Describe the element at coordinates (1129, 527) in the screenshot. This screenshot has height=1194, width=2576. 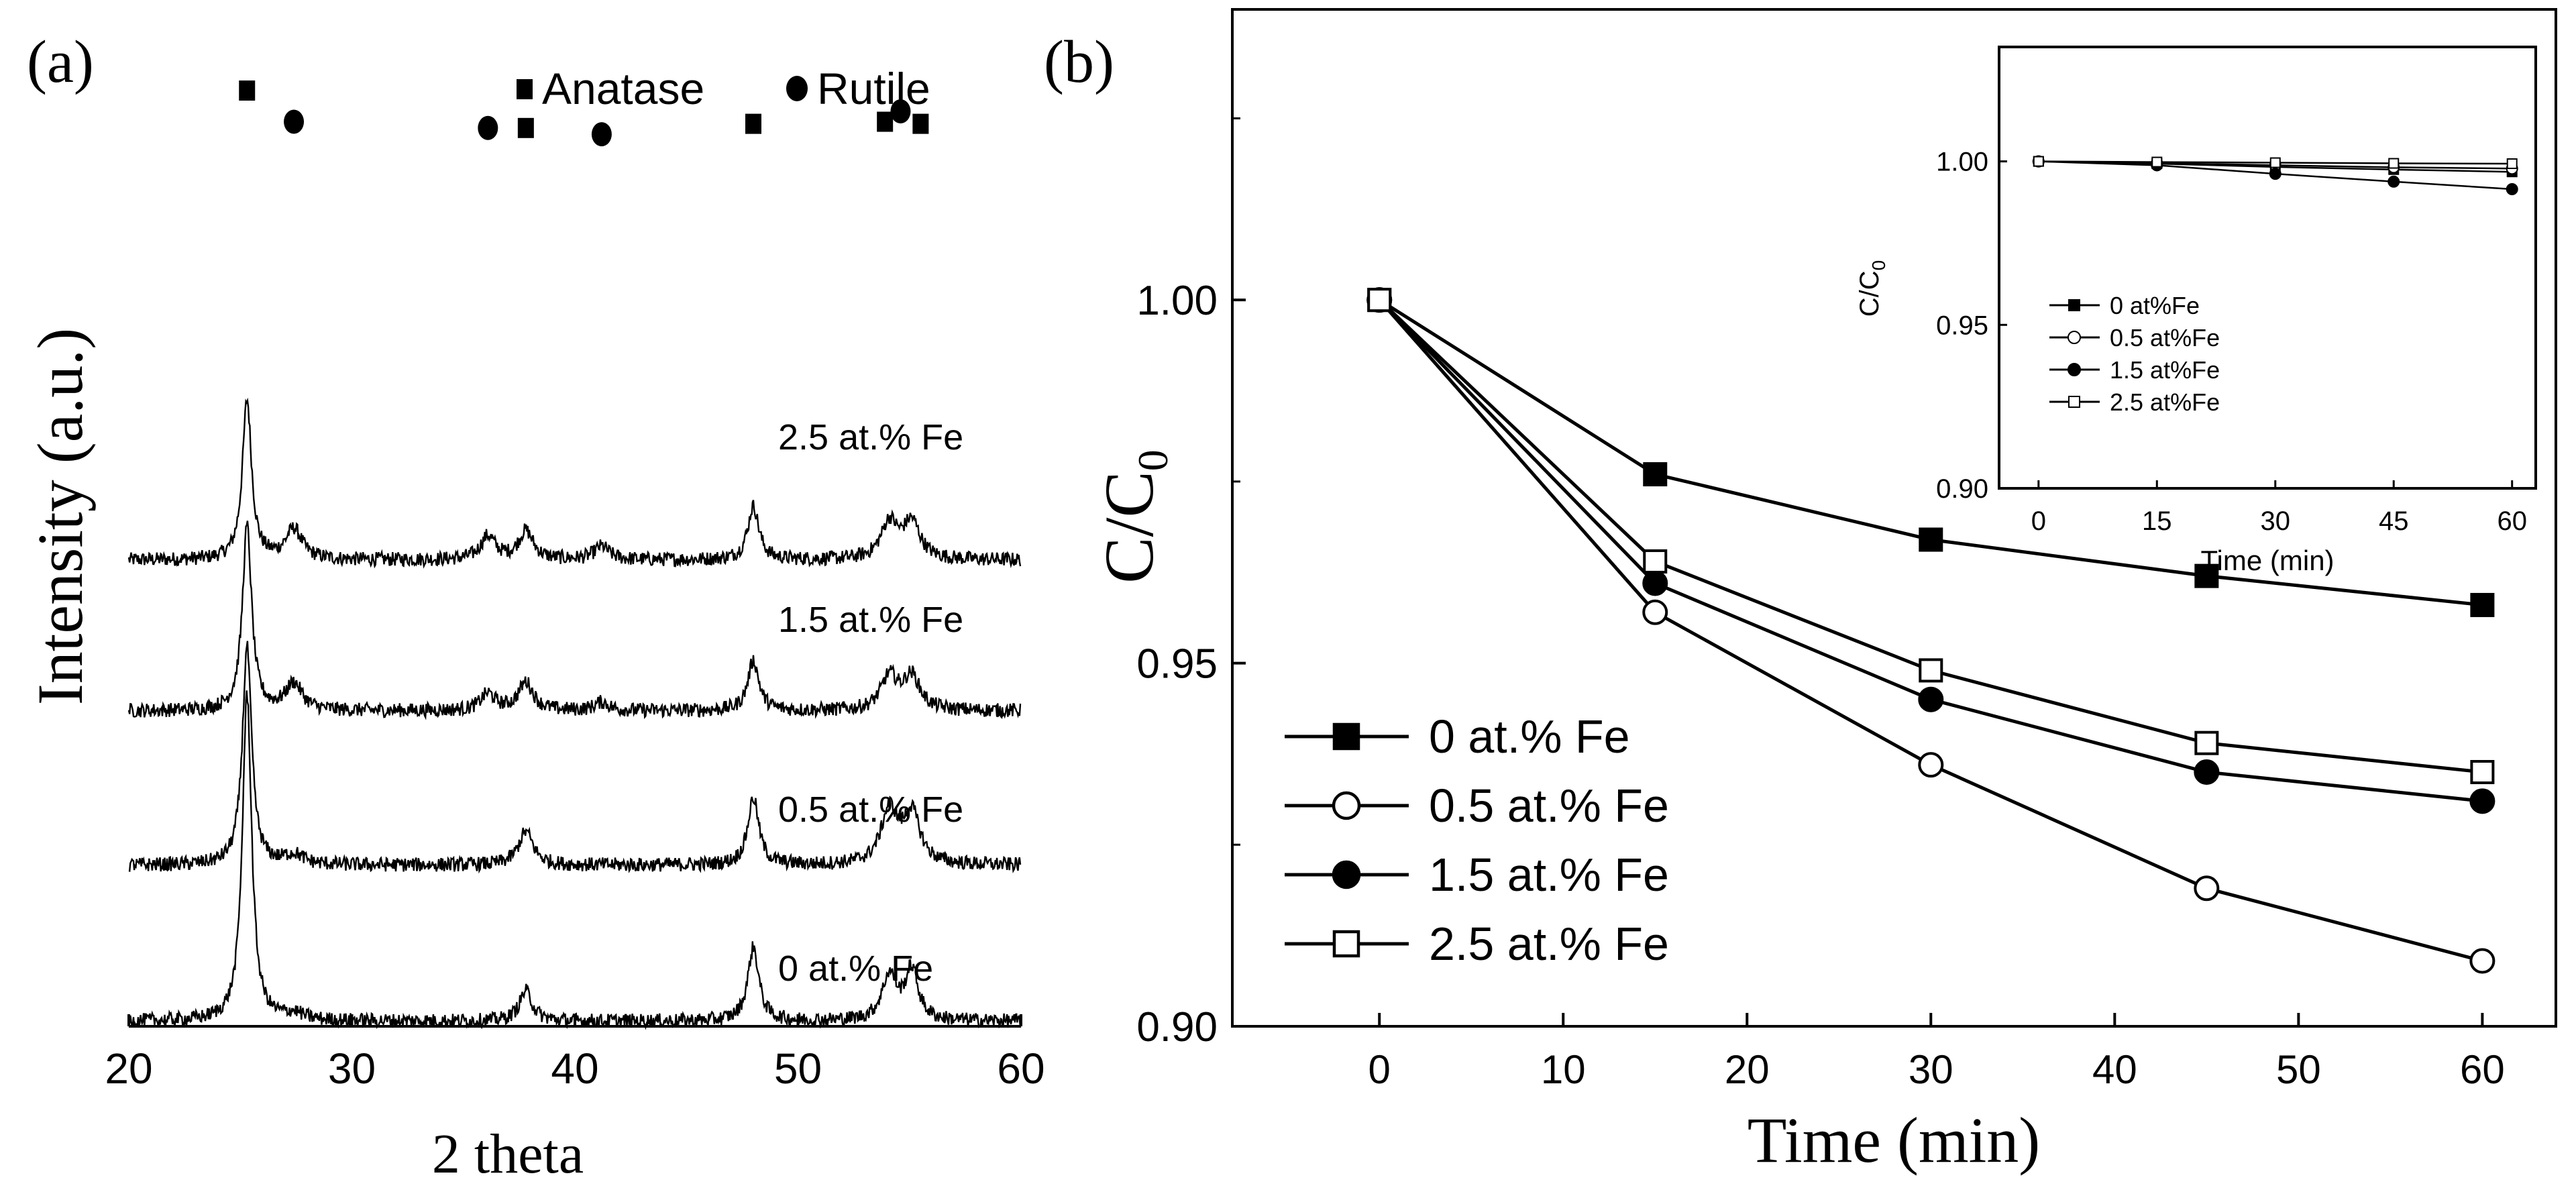
I see `panel-b-y-axis-title-main: C/C` at that location.